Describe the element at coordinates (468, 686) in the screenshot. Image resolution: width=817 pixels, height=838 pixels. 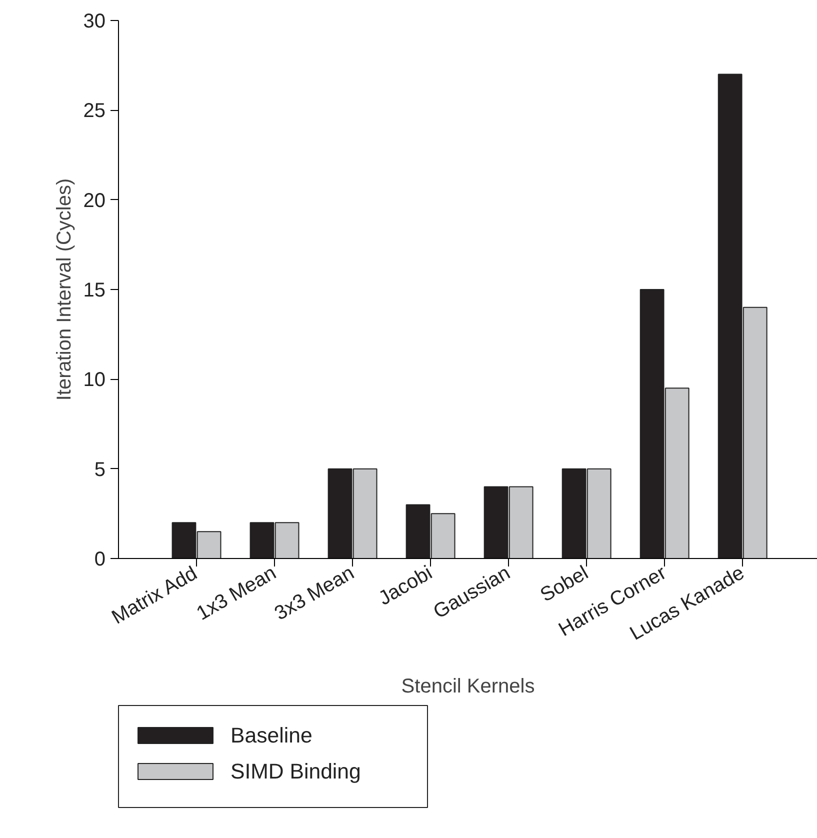
I see `x-axis-title: Stencil Kernels` at that location.